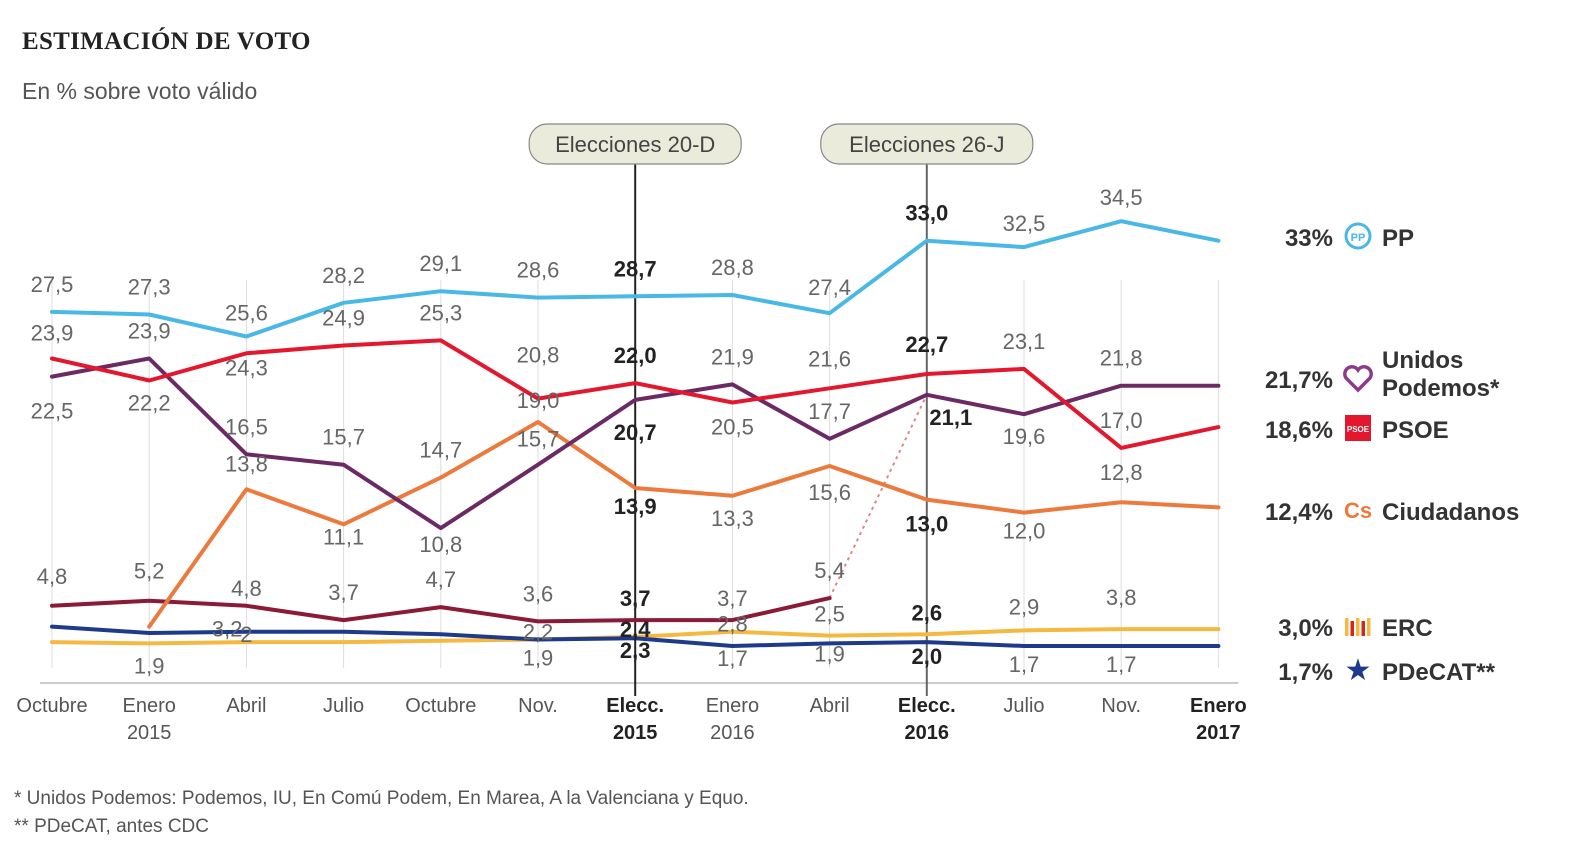  I want to click on data-label-cs: 14,7, so click(440, 450).